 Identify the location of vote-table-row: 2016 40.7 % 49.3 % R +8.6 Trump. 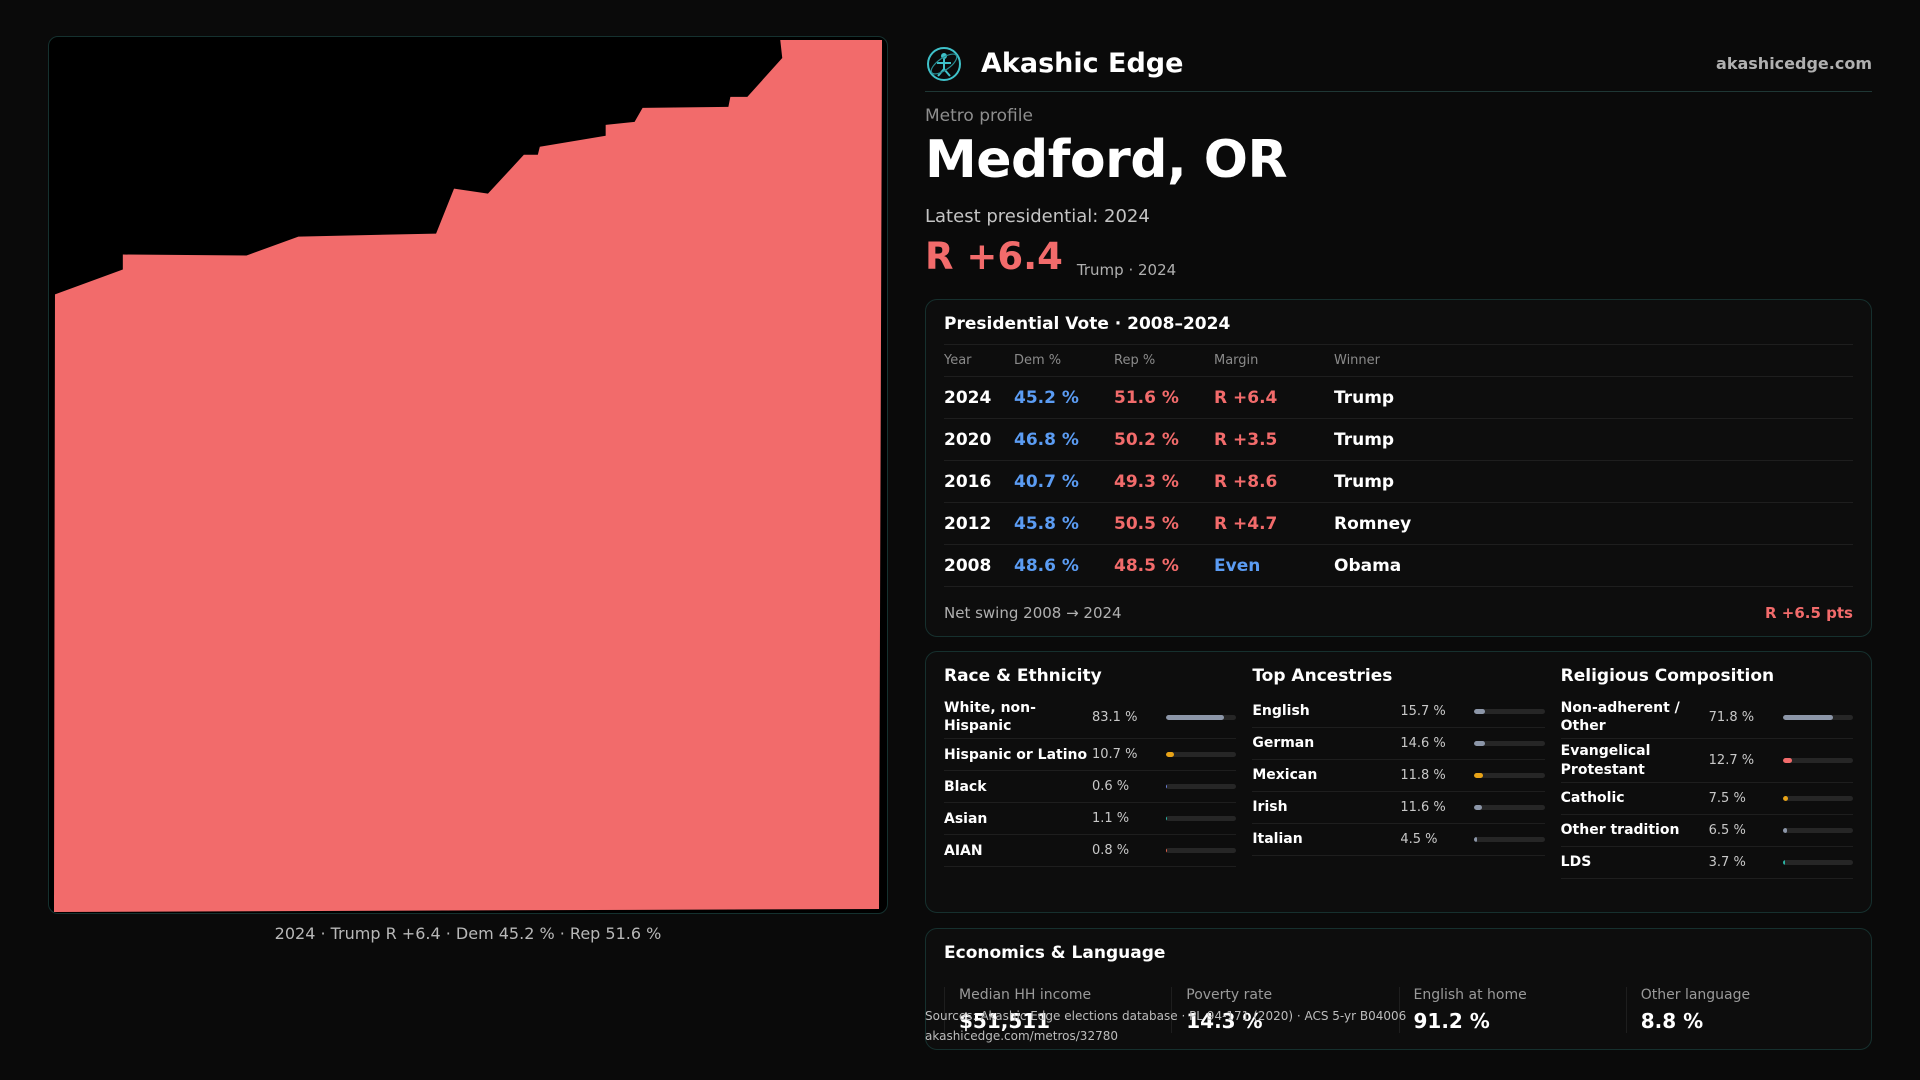
(1398, 482).